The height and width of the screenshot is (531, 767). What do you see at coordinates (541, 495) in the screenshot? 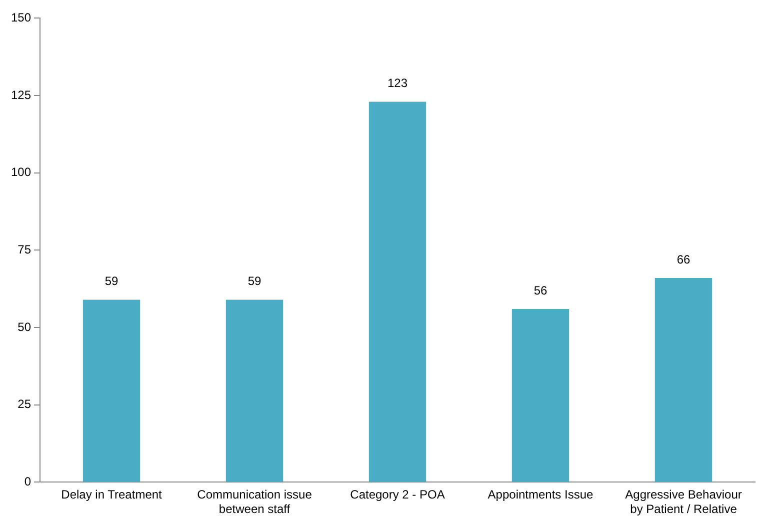
I see `x-tick-label: Appointments Issue` at bounding box center [541, 495].